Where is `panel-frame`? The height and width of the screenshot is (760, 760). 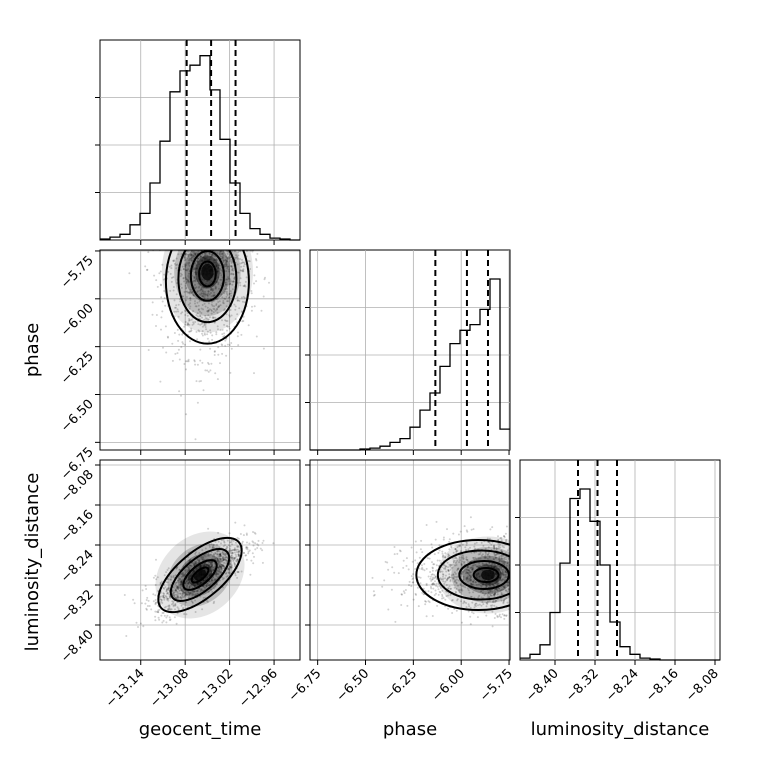
panel-frame is located at coordinates (200, 140).